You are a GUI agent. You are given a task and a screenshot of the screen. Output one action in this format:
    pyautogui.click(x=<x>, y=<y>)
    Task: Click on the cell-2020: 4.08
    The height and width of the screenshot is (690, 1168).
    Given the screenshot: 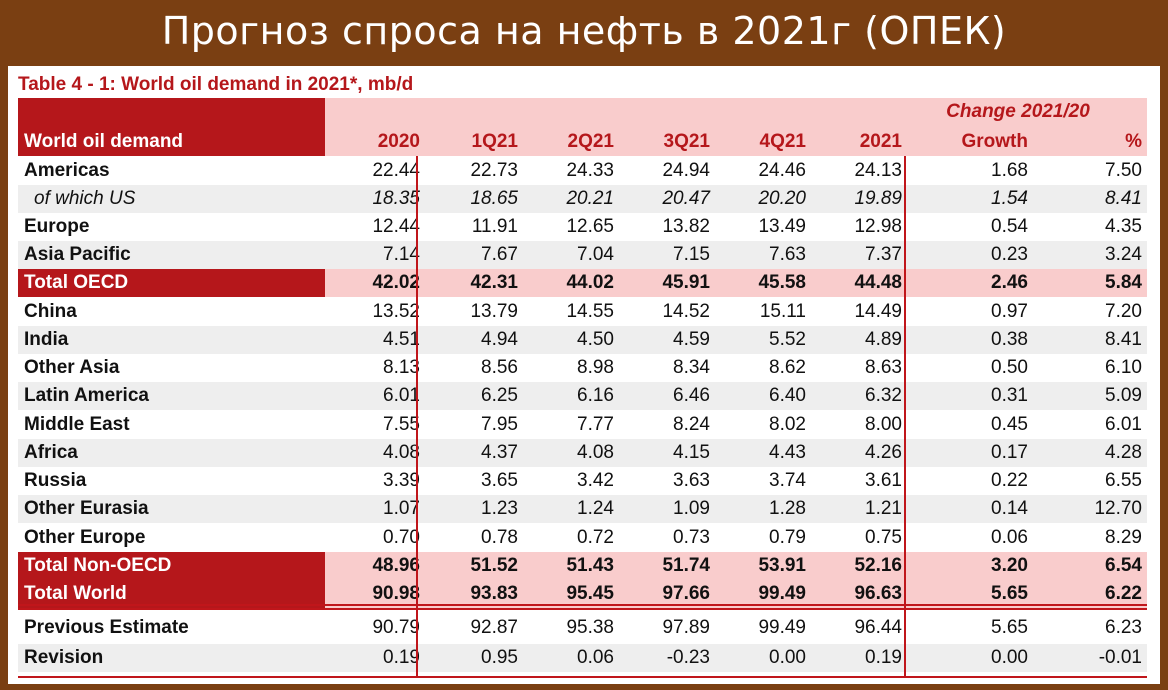 What is the action you would take?
    pyautogui.click(x=401, y=452)
    